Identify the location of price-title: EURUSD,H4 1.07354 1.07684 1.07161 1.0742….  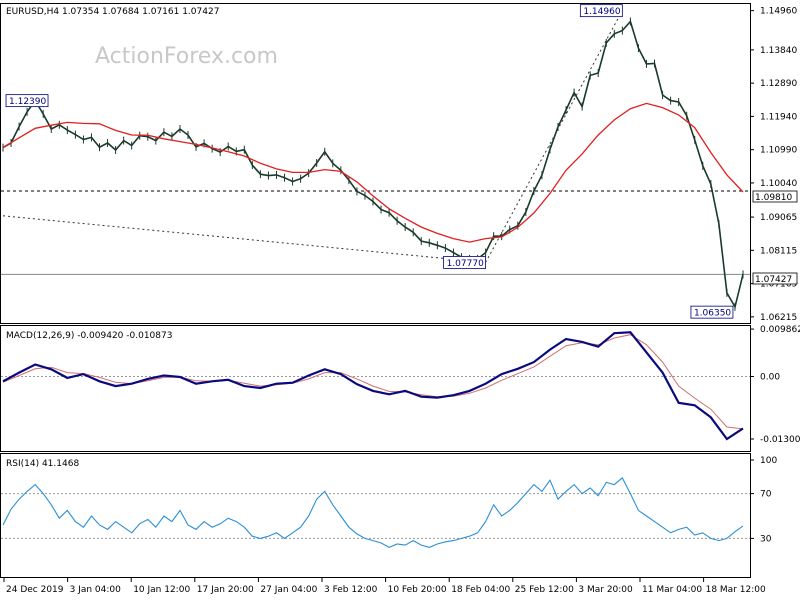
(112, 12).